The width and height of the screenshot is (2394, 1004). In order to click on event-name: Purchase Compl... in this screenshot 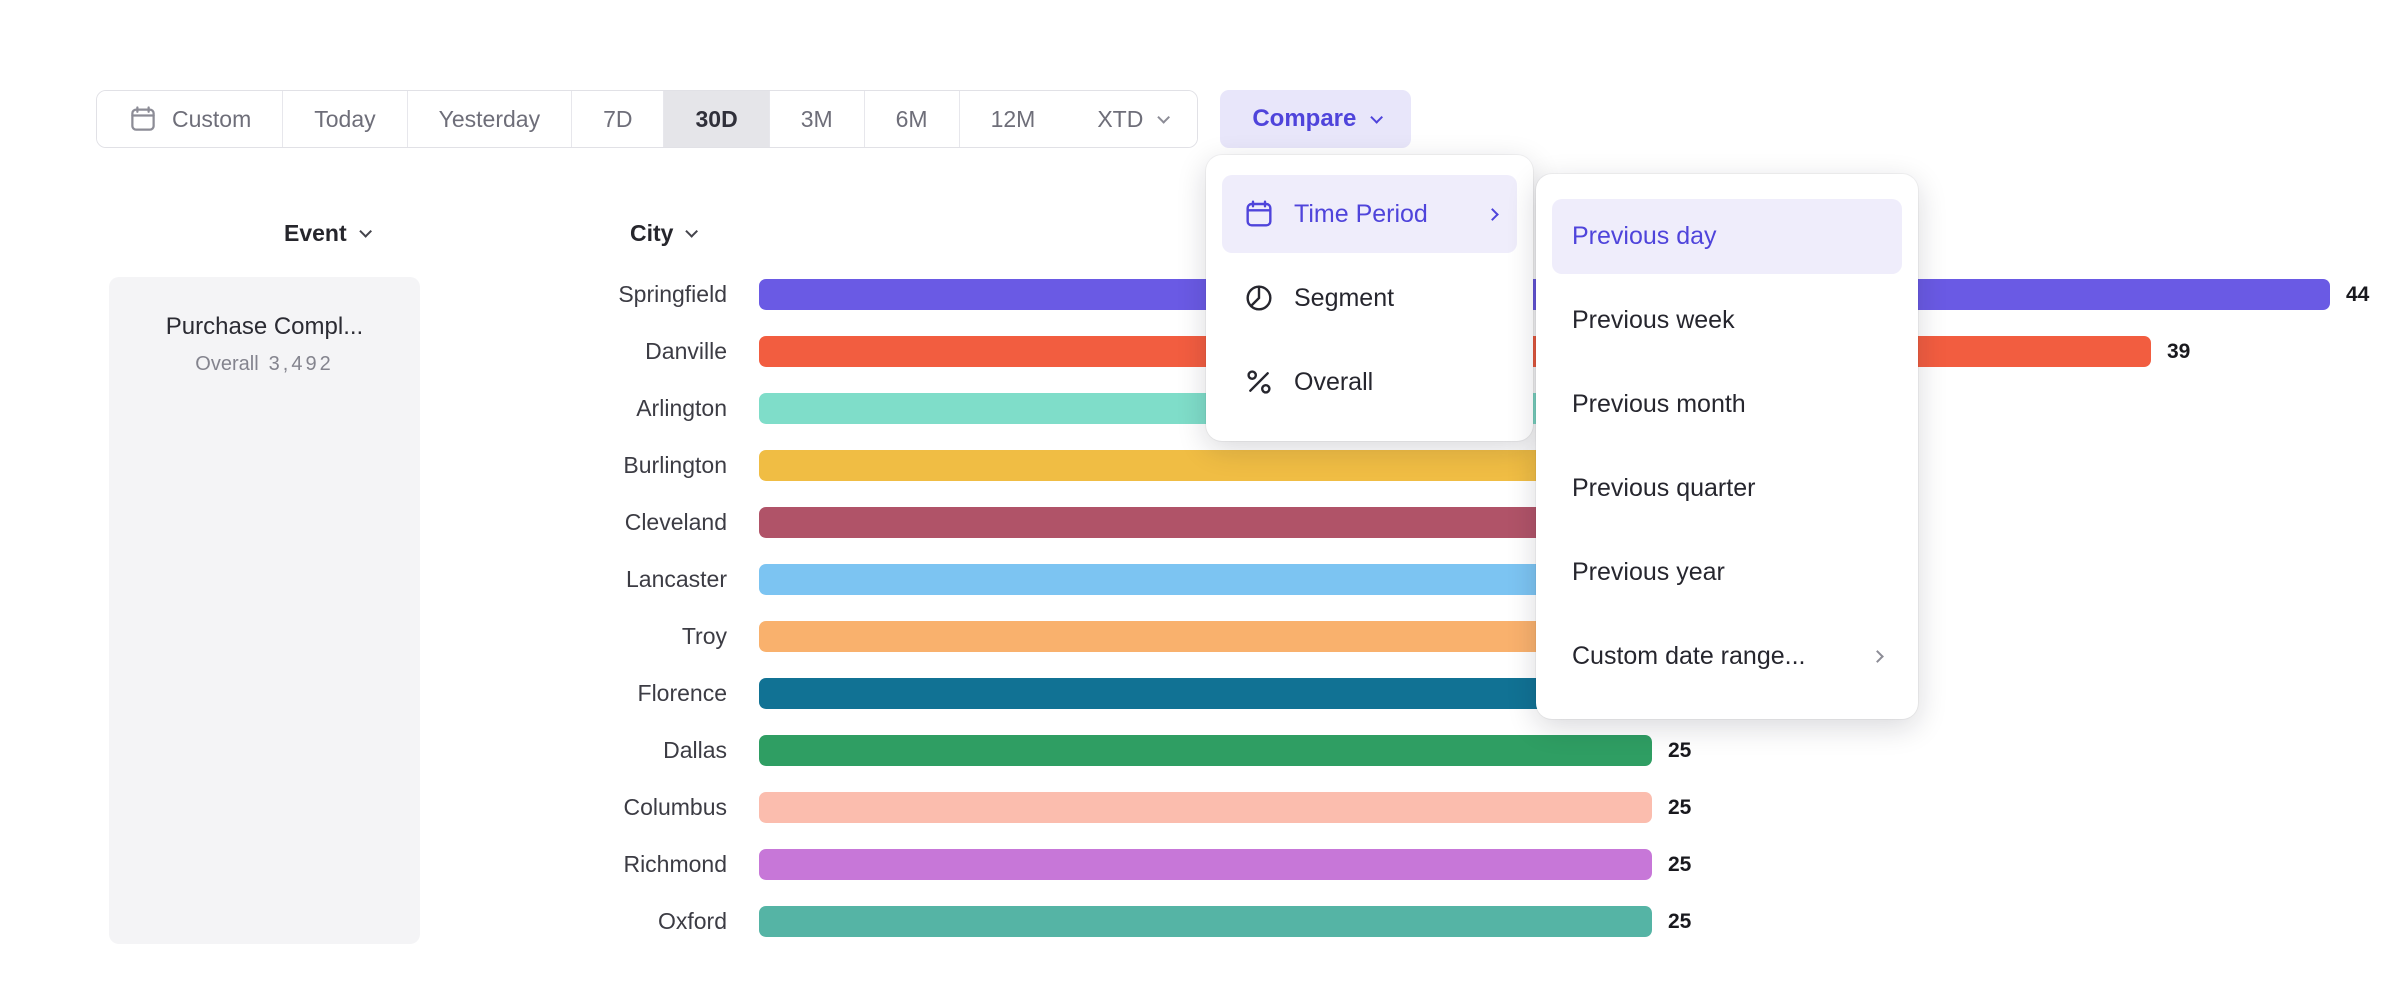, I will do `click(264, 326)`.